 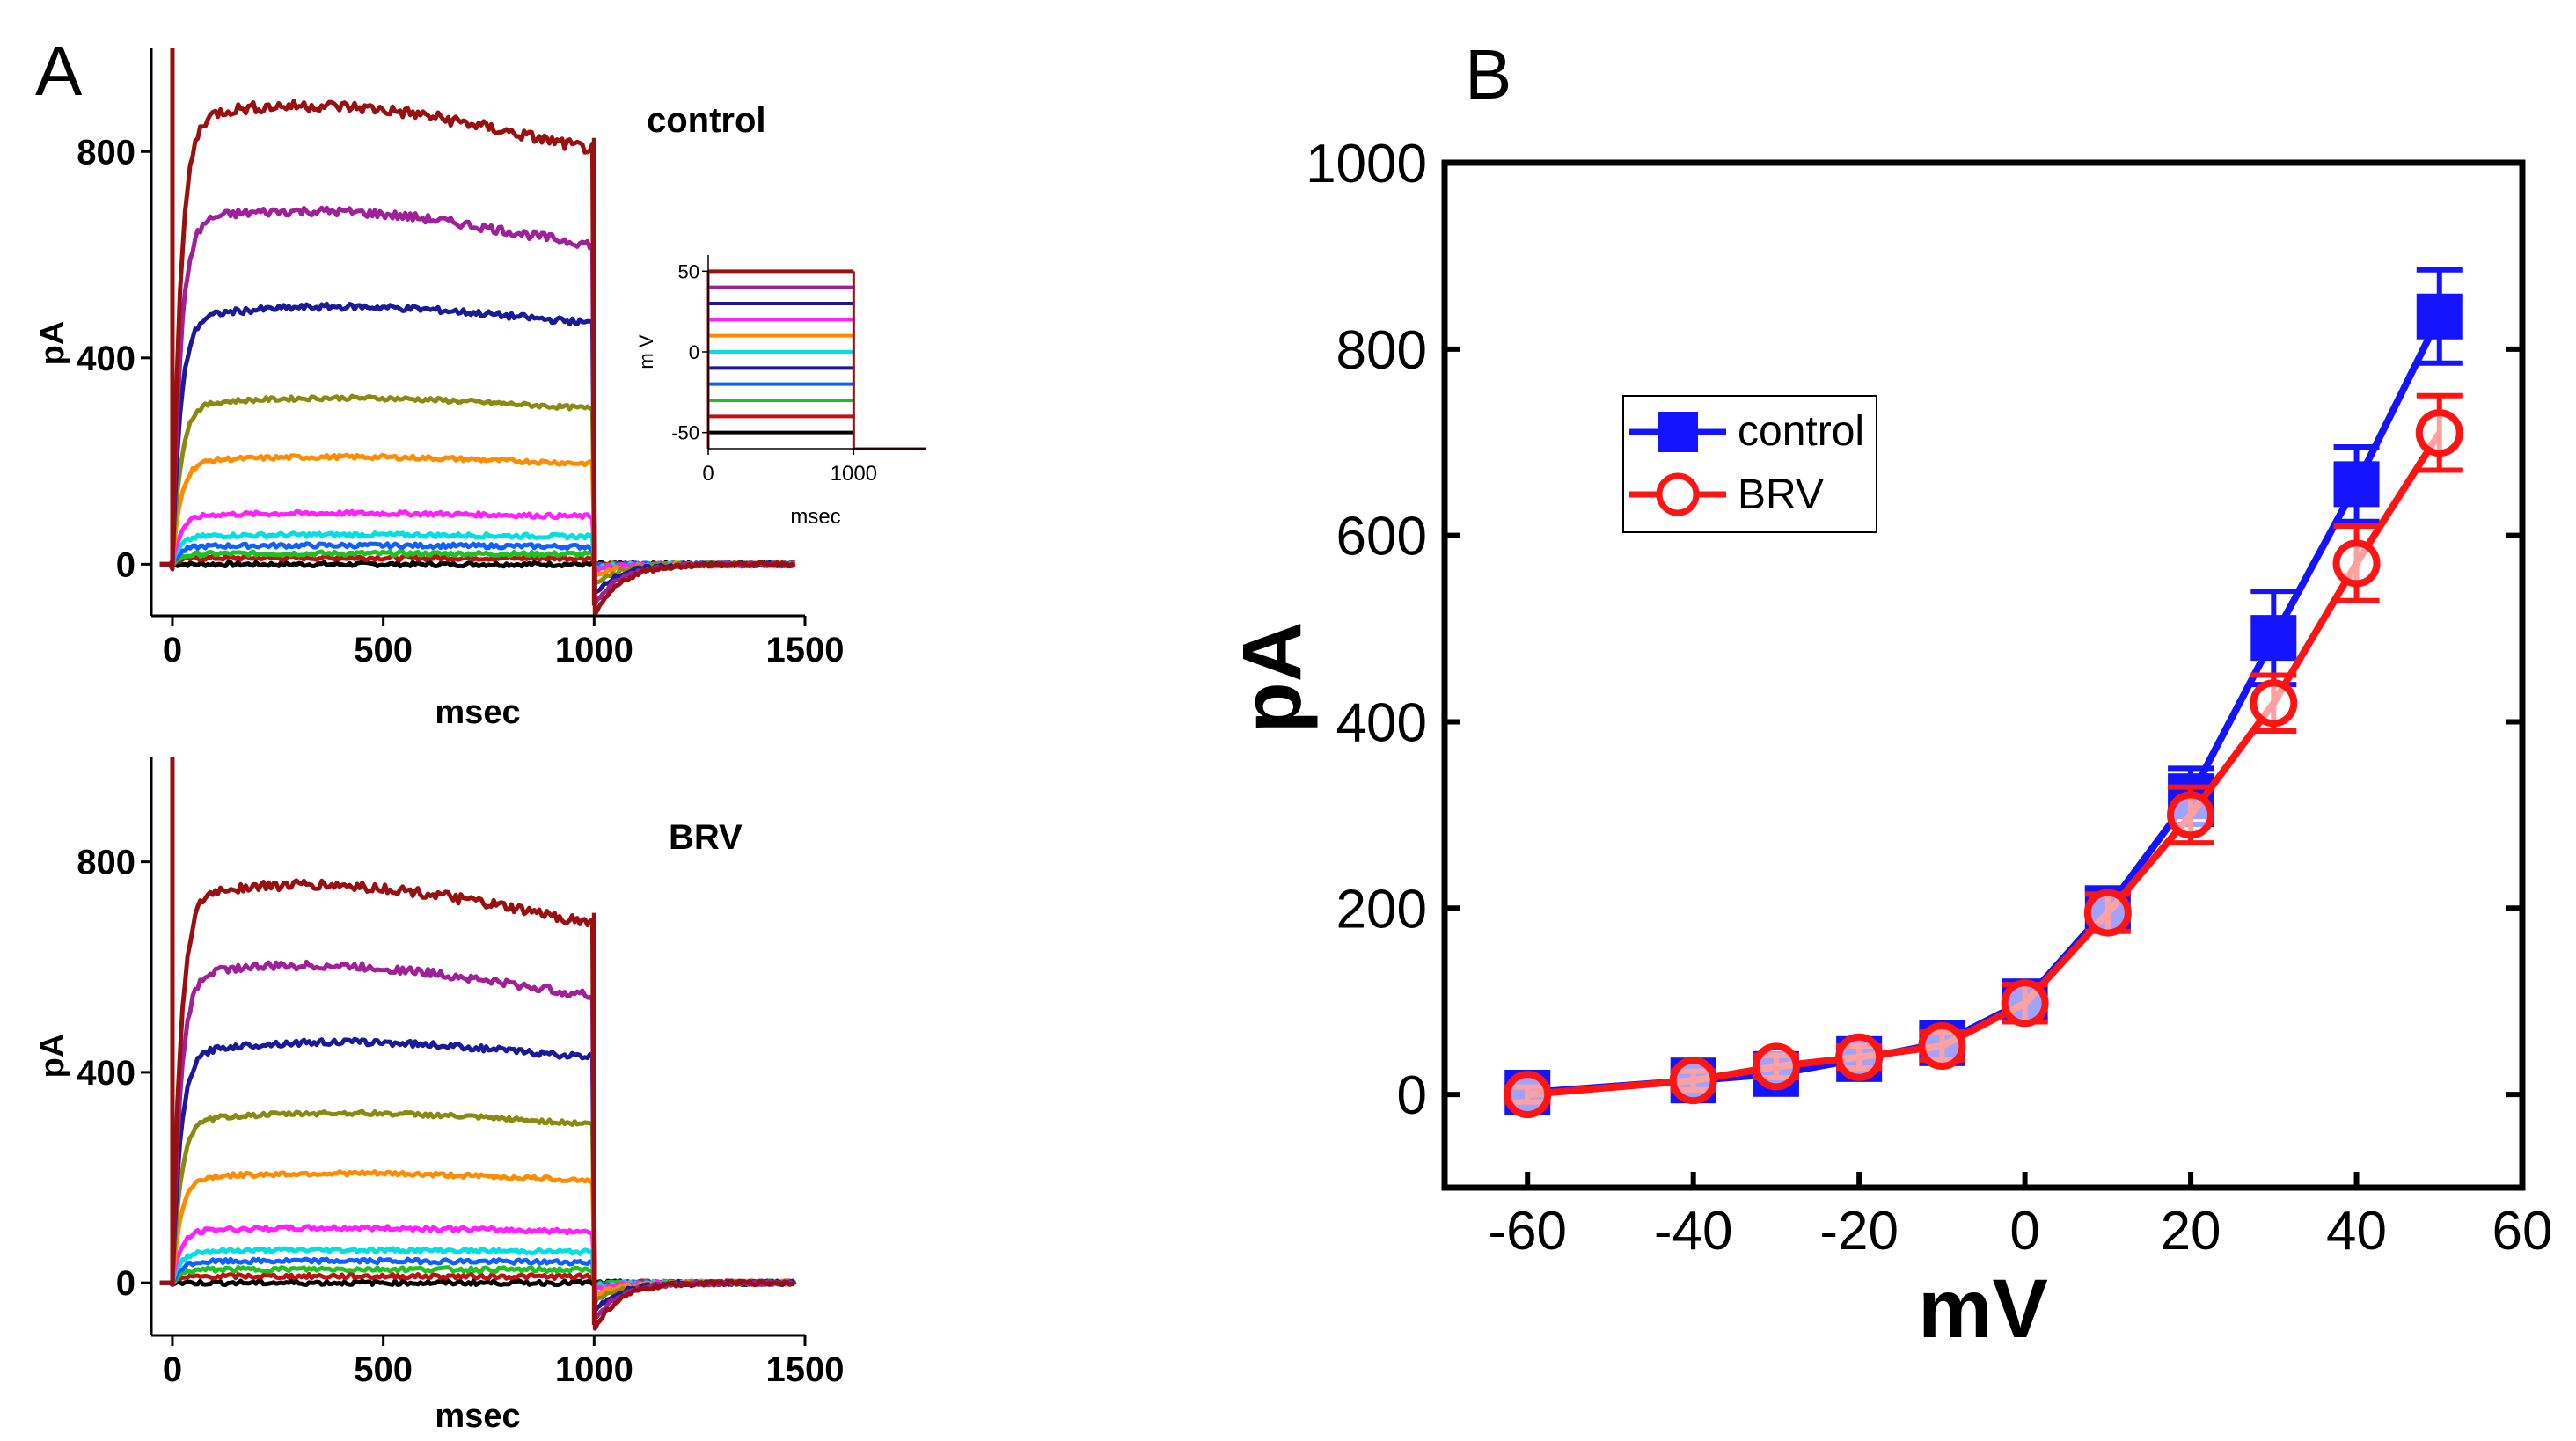 What do you see at coordinates (172, 650) in the screenshot?
I see `control-x-tick-label: 0` at bounding box center [172, 650].